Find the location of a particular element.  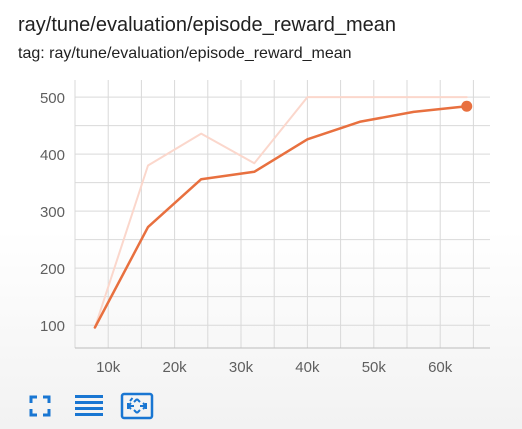

series-points is located at coordinates (467, 106).